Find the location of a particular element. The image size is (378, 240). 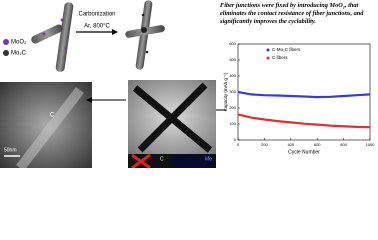

legend-label: C fibers is located at coordinates (280, 57).